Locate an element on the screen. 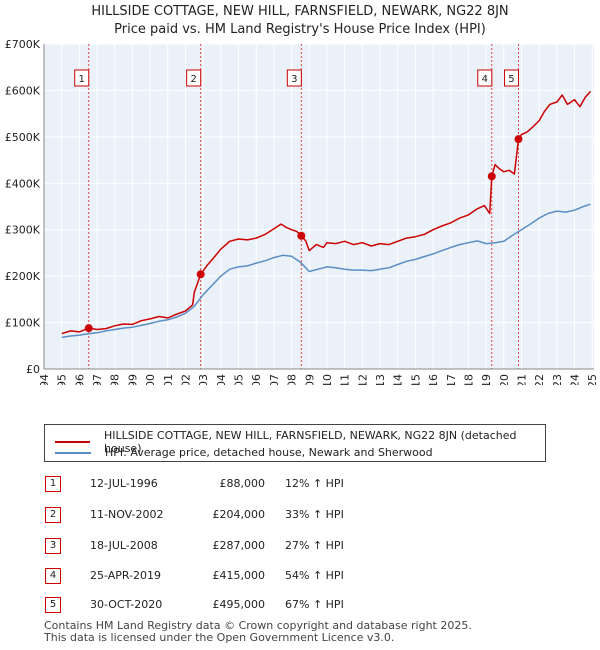 Image resolution: width=600 pixels, height=650 pixels. transaction-price: £495,000 is located at coordinates (239, 604).